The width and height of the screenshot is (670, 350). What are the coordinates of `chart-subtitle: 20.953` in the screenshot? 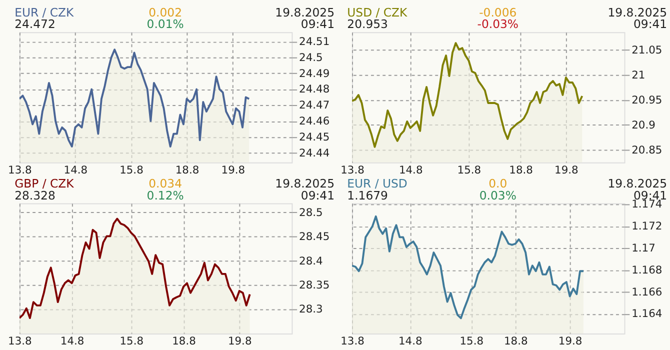 It's located at (367, 24).